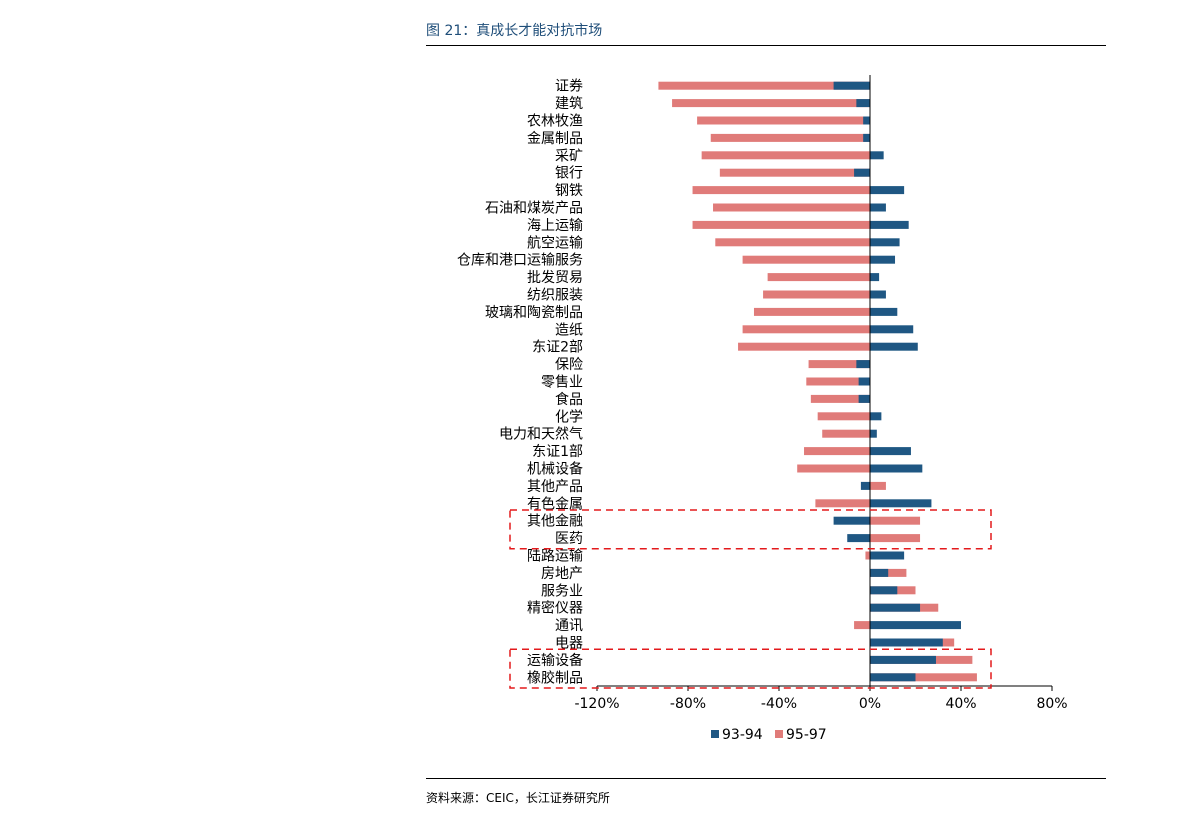 This screenshot has width=1191, height=823. Describe the element at coordinates (555, 503) in the screenshot. I see `category-label: 有色金属` at that location.